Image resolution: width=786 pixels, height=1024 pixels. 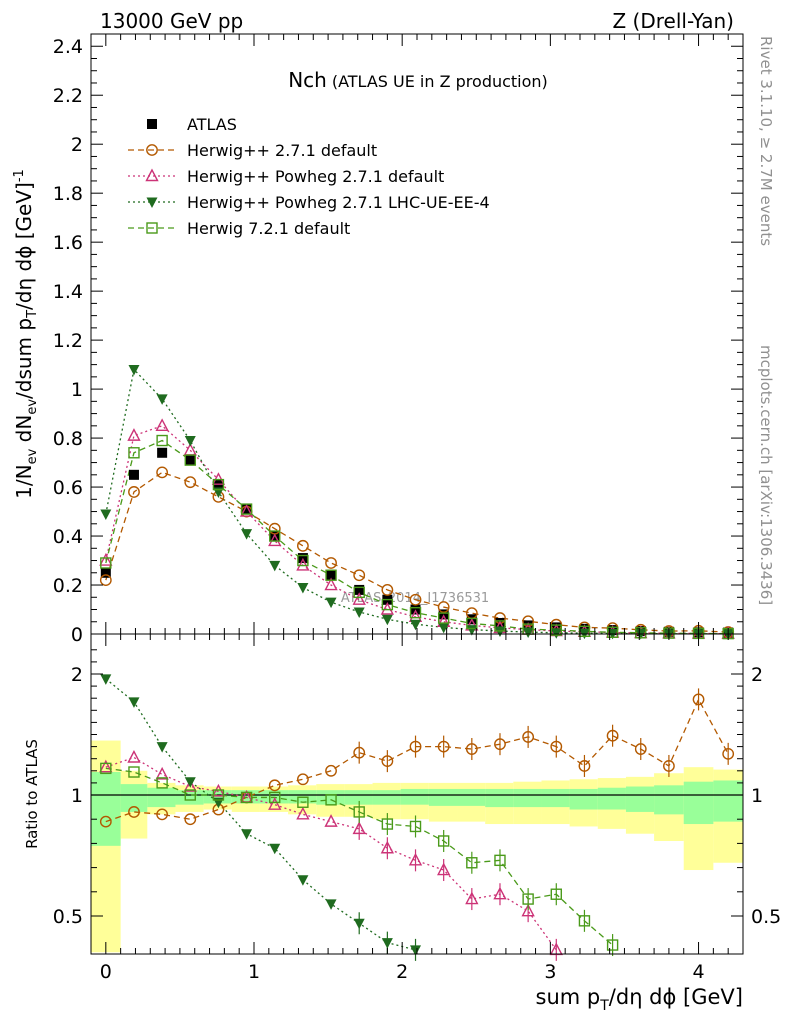 What do you see at coordinates (212, 124) in the screenshot?
I see `legend-label-0: ATLAS` at bounding box center [212, 124].